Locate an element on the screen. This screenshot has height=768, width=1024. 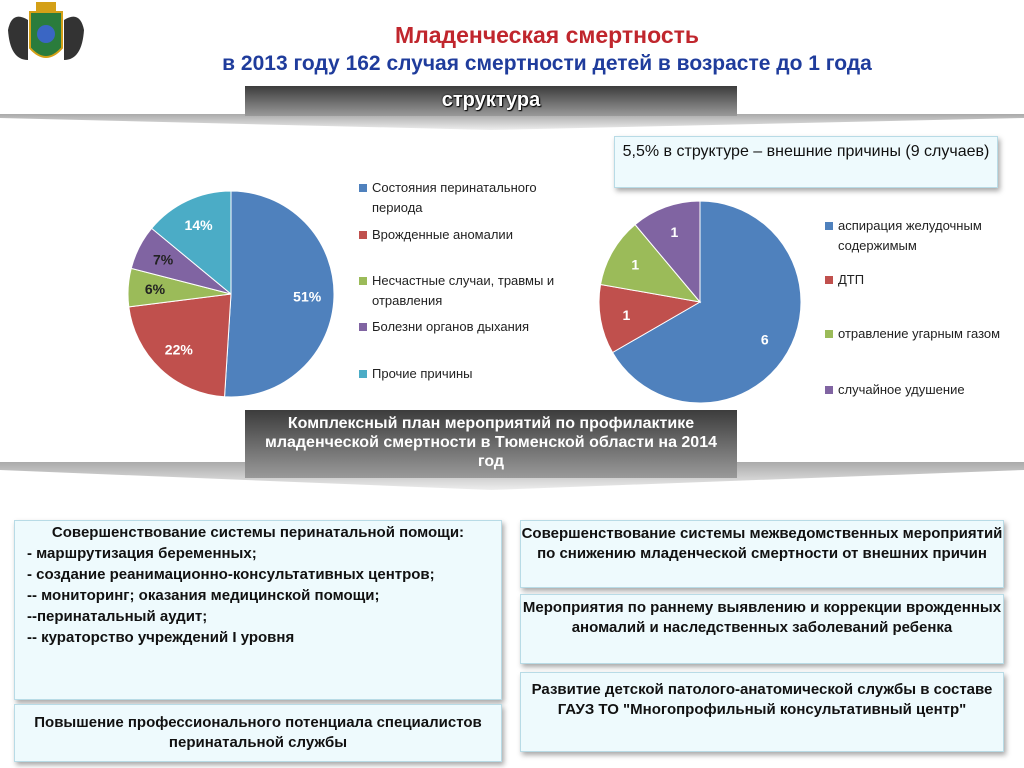
list-item: - маршрутизация беременных; is located at coordinates (142, 553).